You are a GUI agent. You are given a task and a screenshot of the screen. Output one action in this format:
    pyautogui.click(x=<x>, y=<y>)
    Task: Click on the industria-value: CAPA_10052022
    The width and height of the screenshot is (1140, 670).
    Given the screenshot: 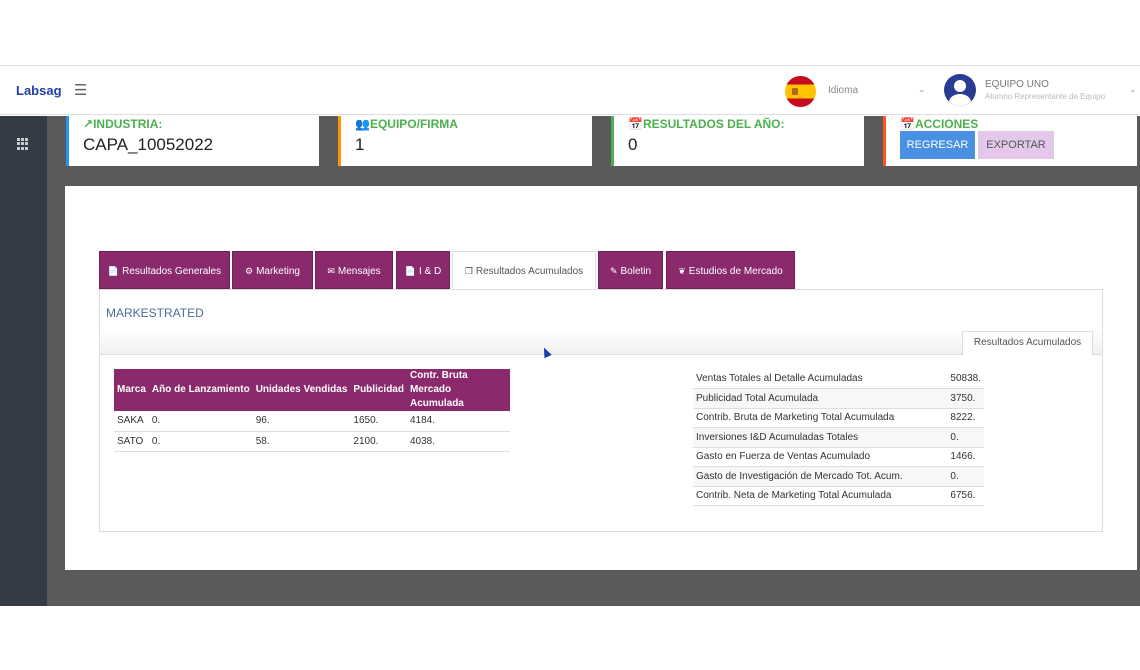 What is the action you would take?
    pyautogui.click(x=148, y=144)
    